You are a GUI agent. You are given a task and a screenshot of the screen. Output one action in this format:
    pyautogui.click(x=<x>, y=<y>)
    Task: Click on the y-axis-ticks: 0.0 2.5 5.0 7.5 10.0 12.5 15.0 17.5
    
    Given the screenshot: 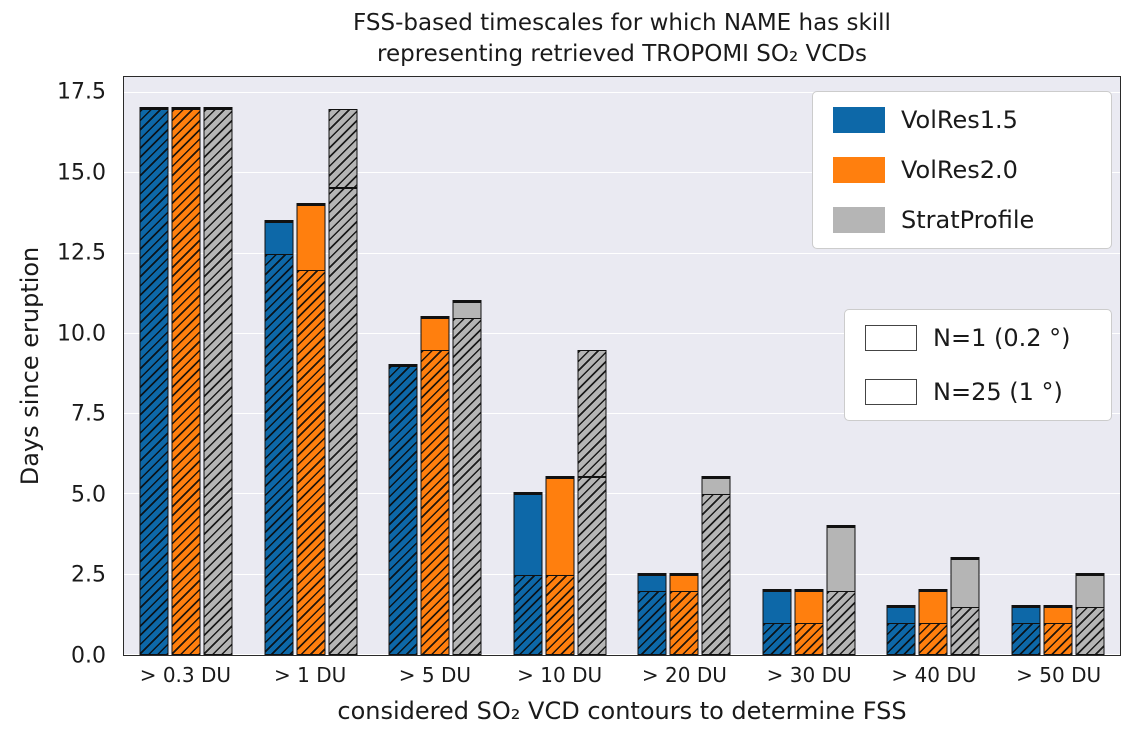 What is the action you would take?
    pyautogui.click(x=56, y=372)
    